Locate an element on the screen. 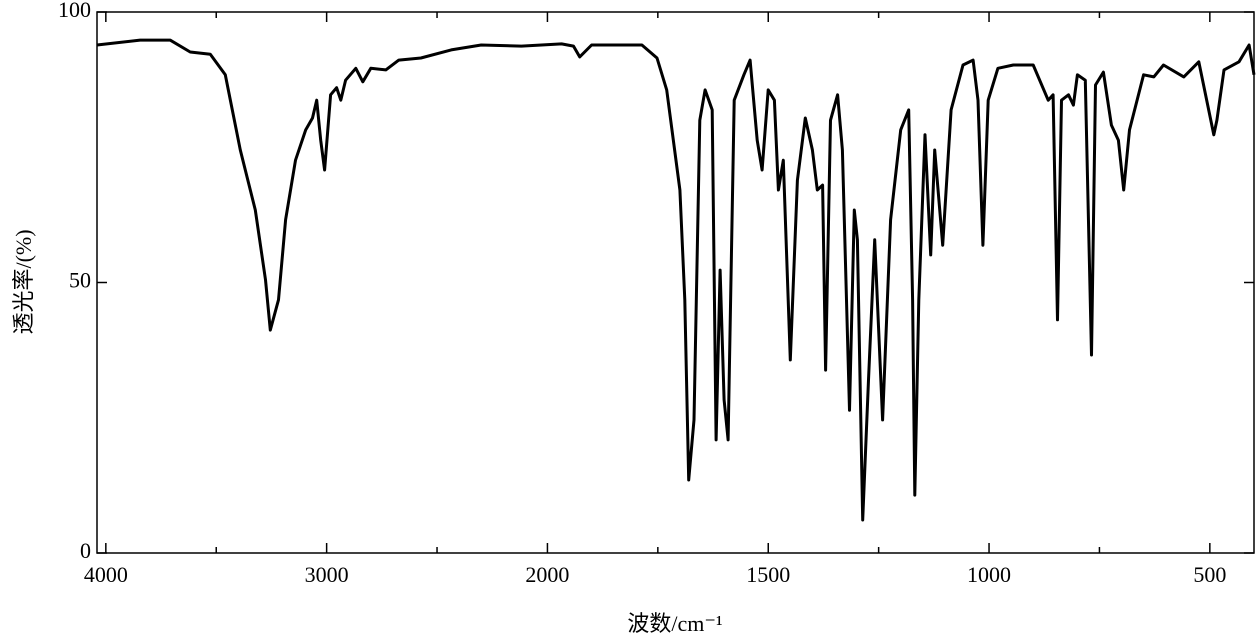 Image resolution: width=1256 pixels, height=640 pixels. x-tick-label: 3000 is located at coordinates (327, 574).